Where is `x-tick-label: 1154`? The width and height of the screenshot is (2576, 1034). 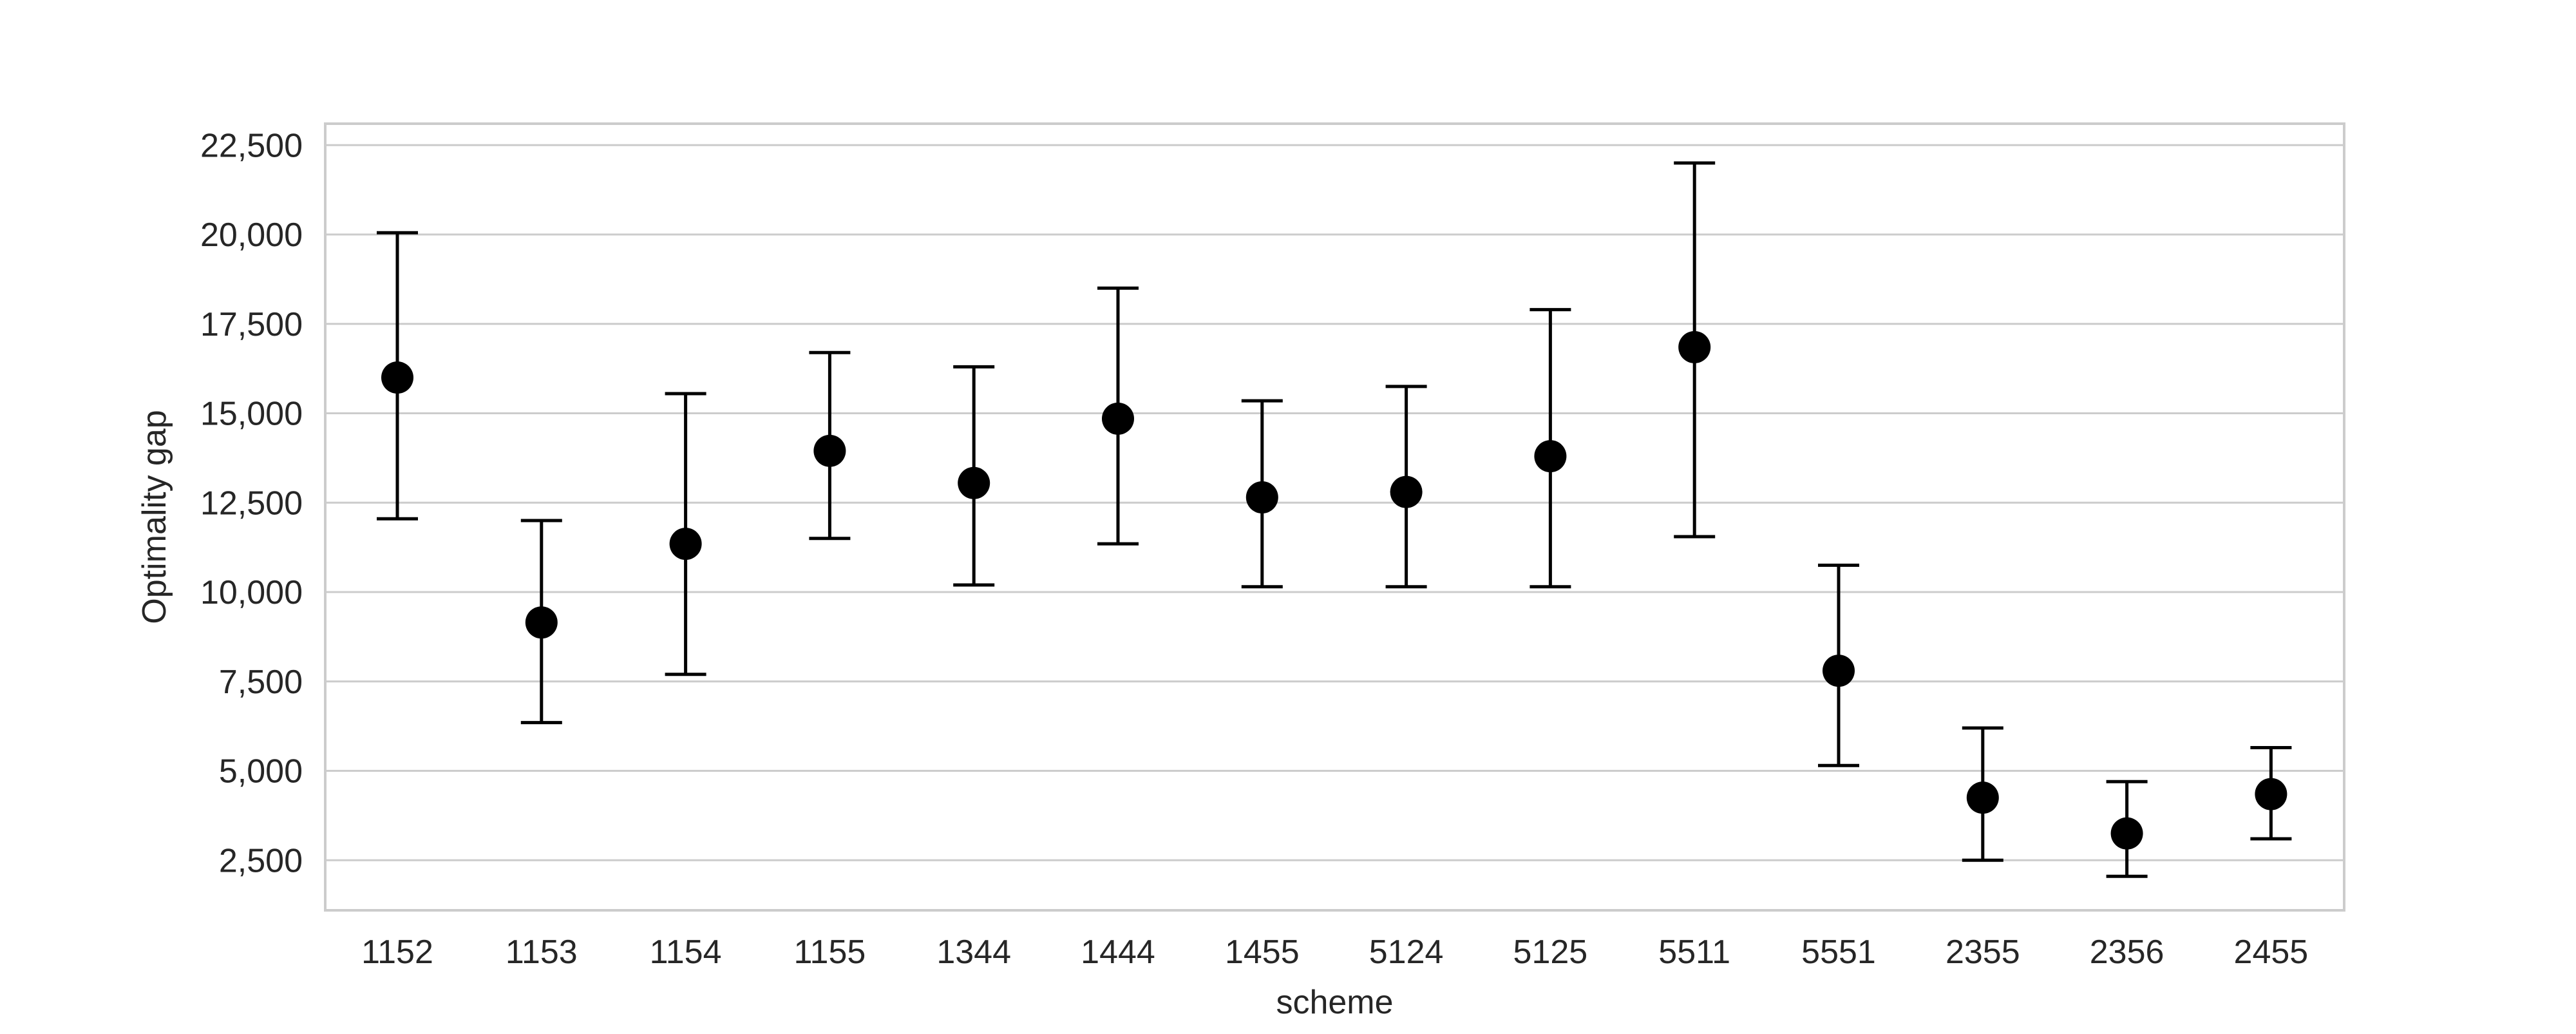 x-tick-label: 1154 is located at coordinates (686, 952).